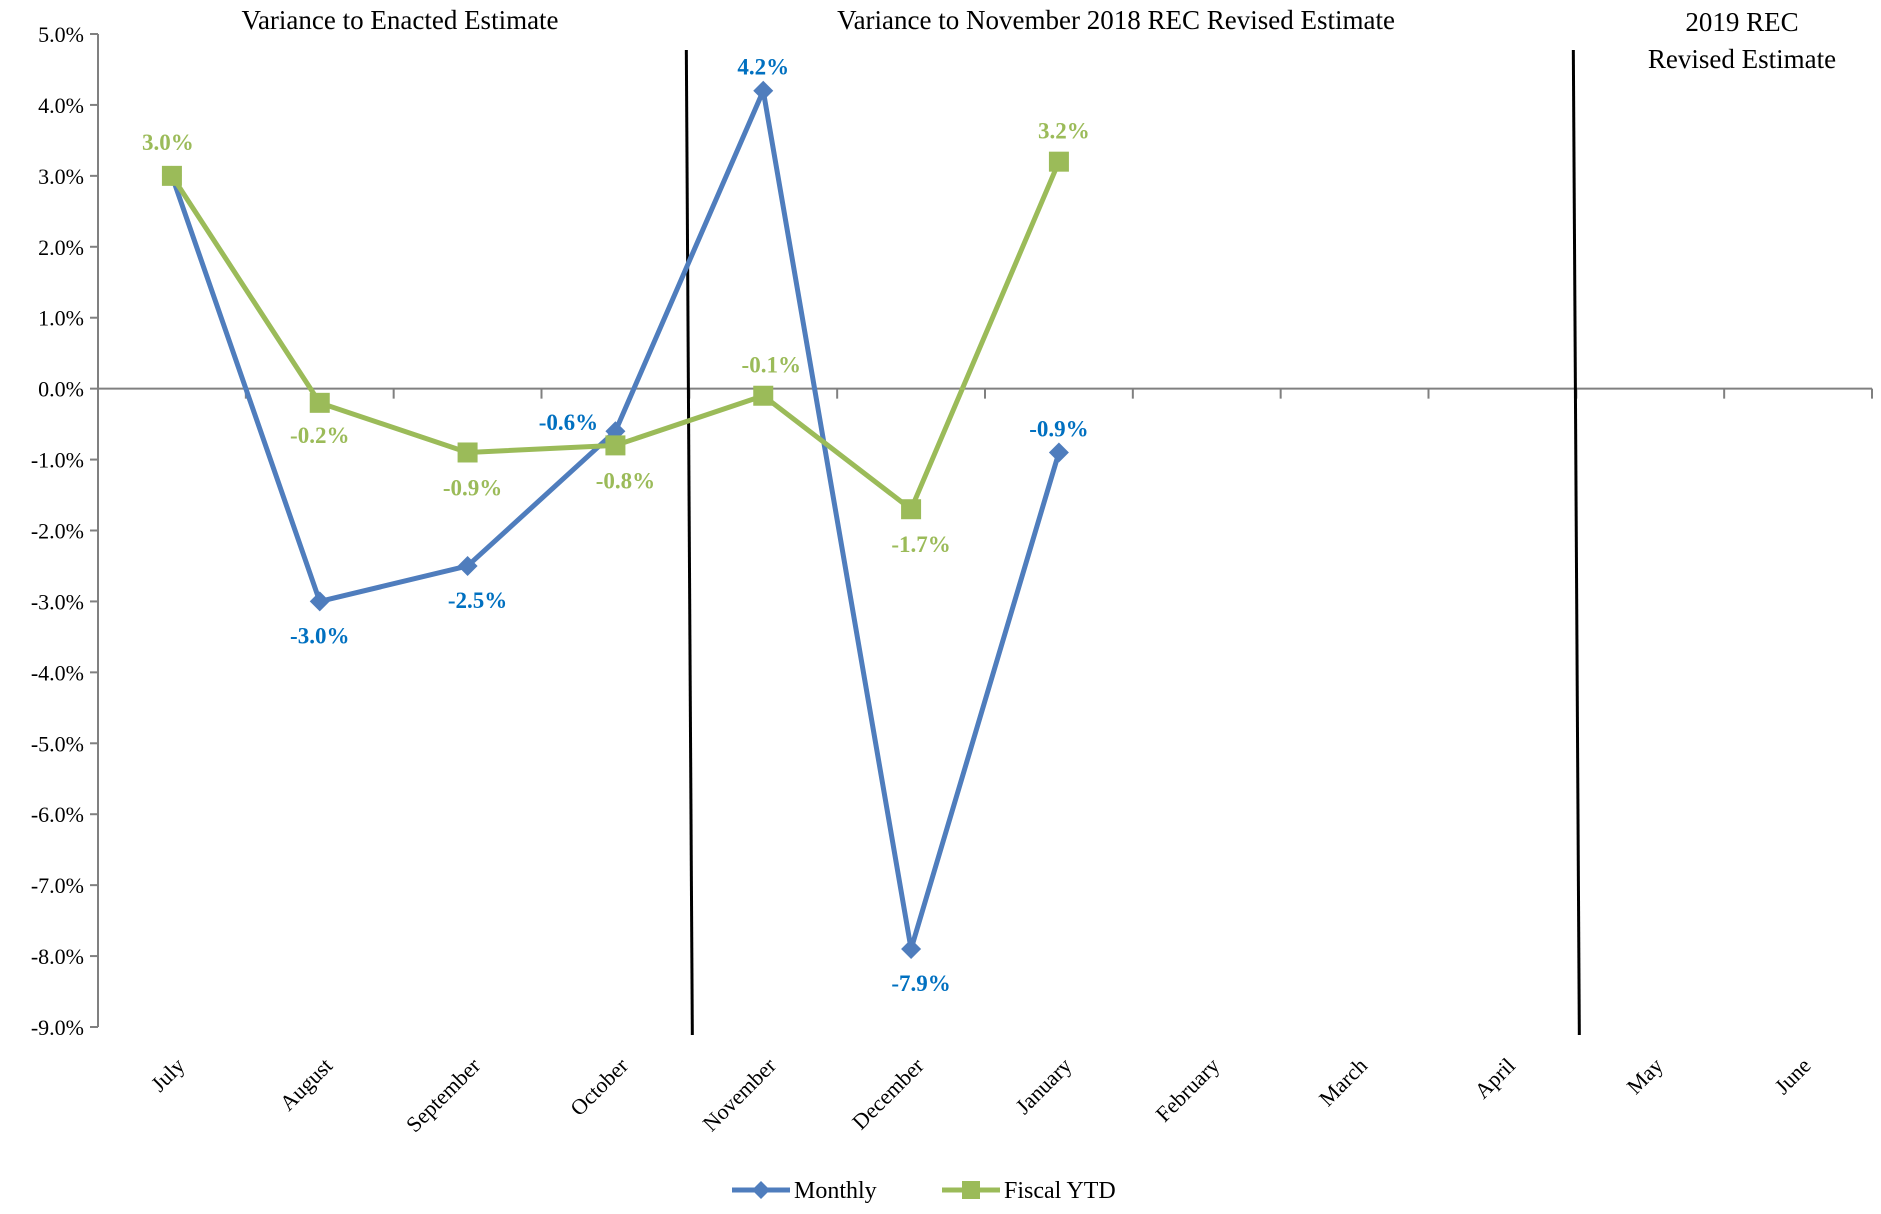 This screenshot has height=1214, width=1881. I want to click on data-label: -7.9%, so click(920, 983).